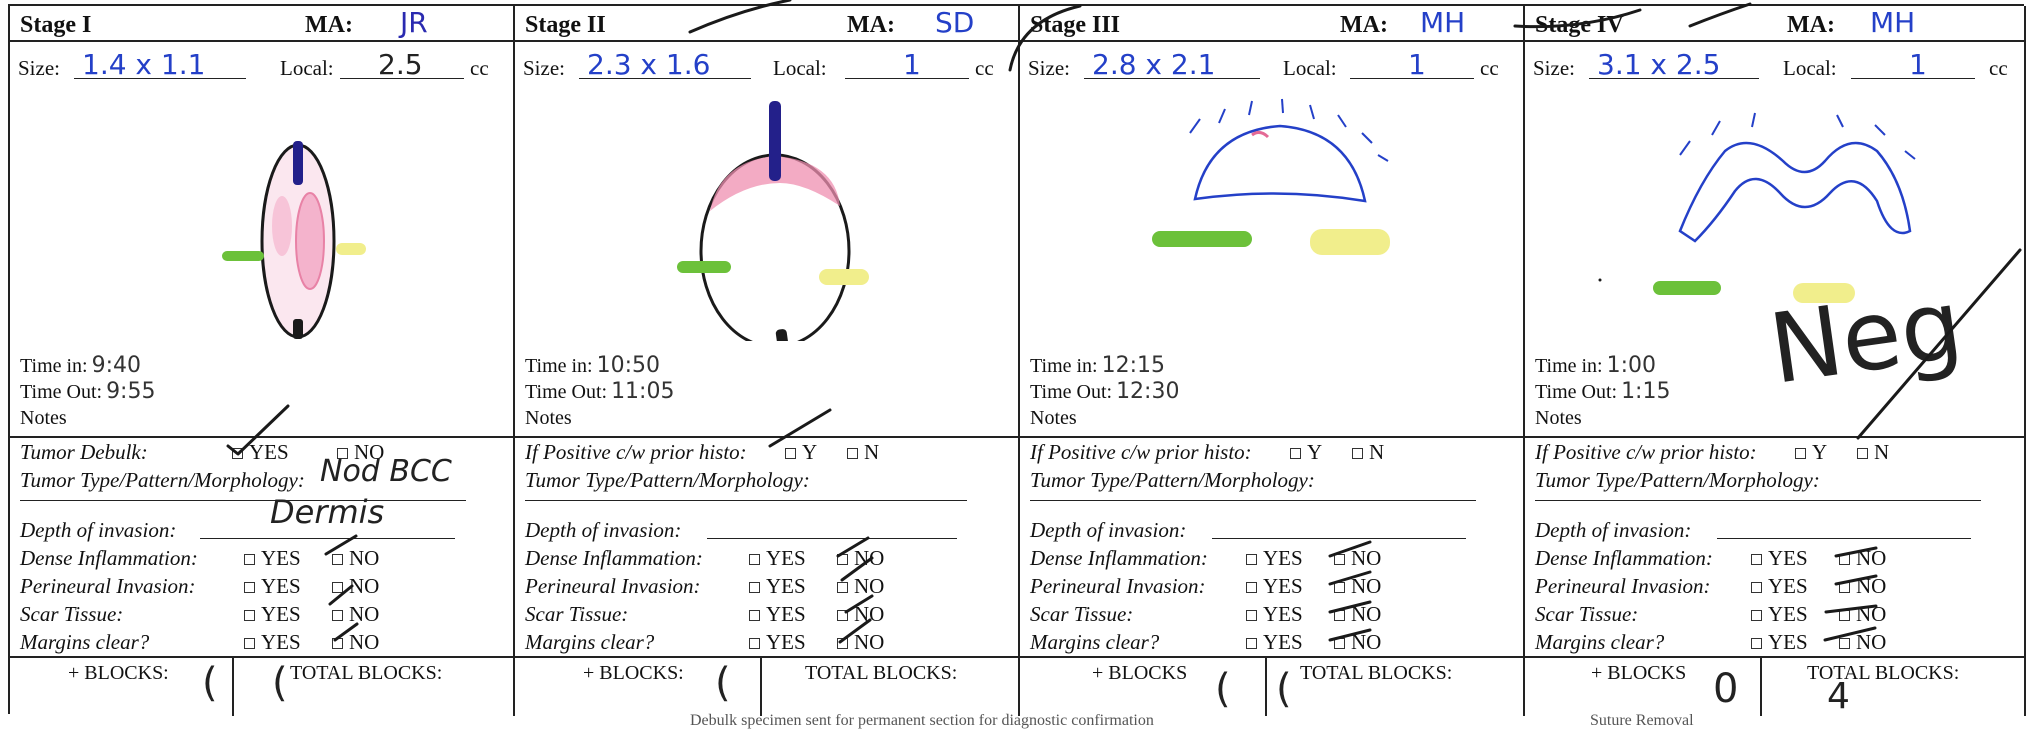 The height and width of the screenshot is (730, 2032). I want to click on stage-1-blocks: + BLOCKS: ( ( TOTAL BLOCKS:, so click(261, 686).